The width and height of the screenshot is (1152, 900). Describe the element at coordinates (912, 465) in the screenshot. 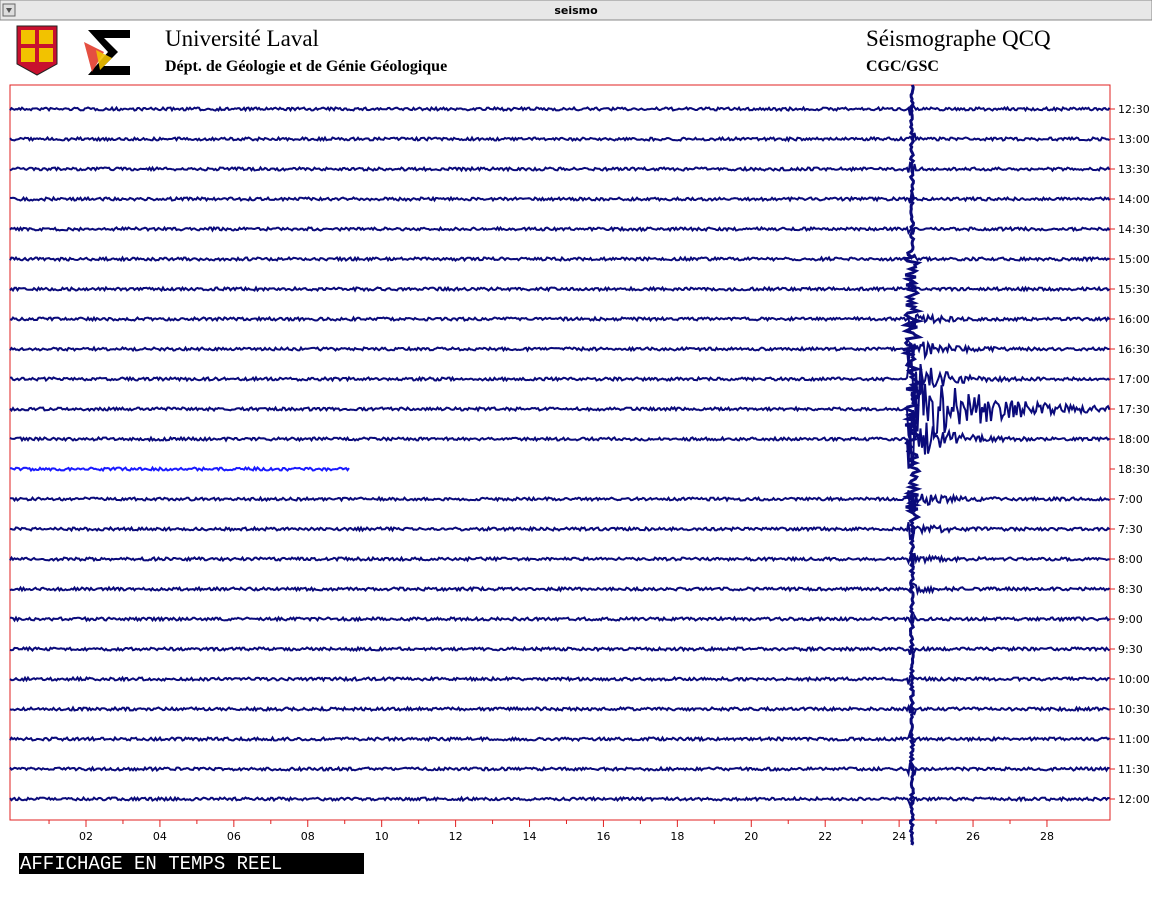

I see `earthquake-trace` at that location.